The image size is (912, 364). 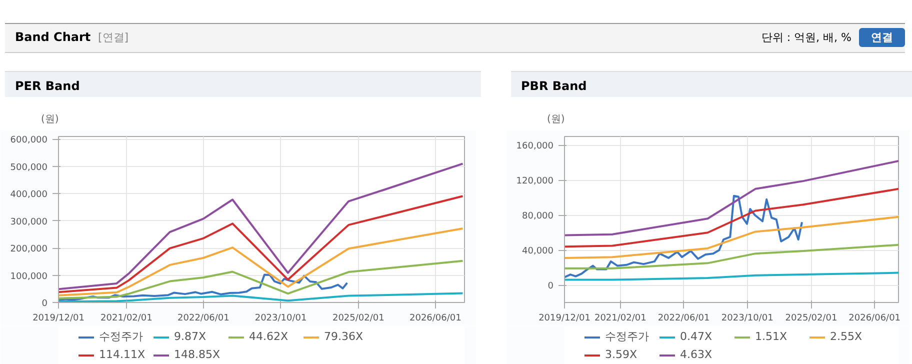 I want to click on y-tick-label: 500,000, so click(x=29, y=167).